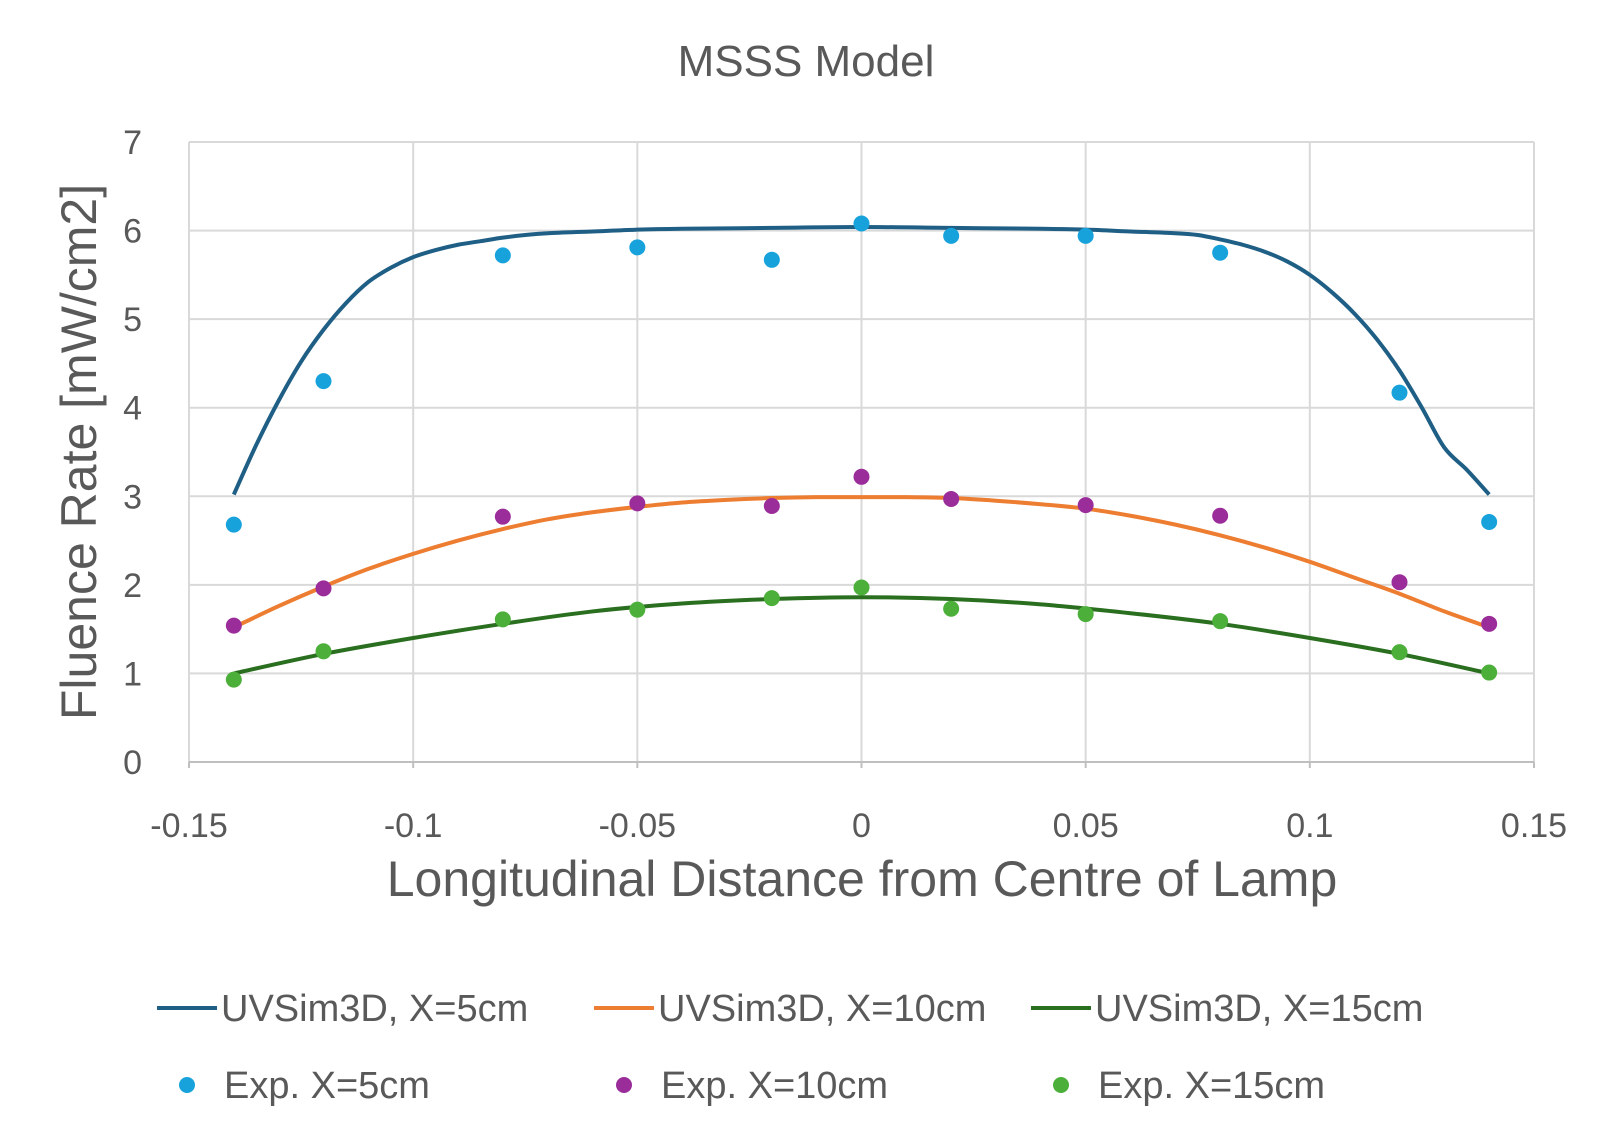  What do you see at coordinates (861, 635) in the screenshot?
I see `series-line-uvsim3d-x-15cm` at bounding box center [861, 635].